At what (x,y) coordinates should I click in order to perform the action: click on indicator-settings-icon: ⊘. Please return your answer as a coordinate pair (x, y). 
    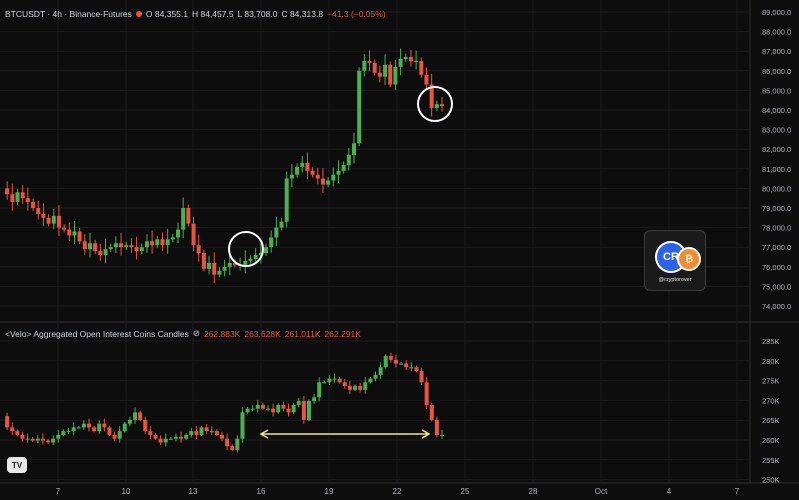
    Looking at the image, I should click on (196, 333).